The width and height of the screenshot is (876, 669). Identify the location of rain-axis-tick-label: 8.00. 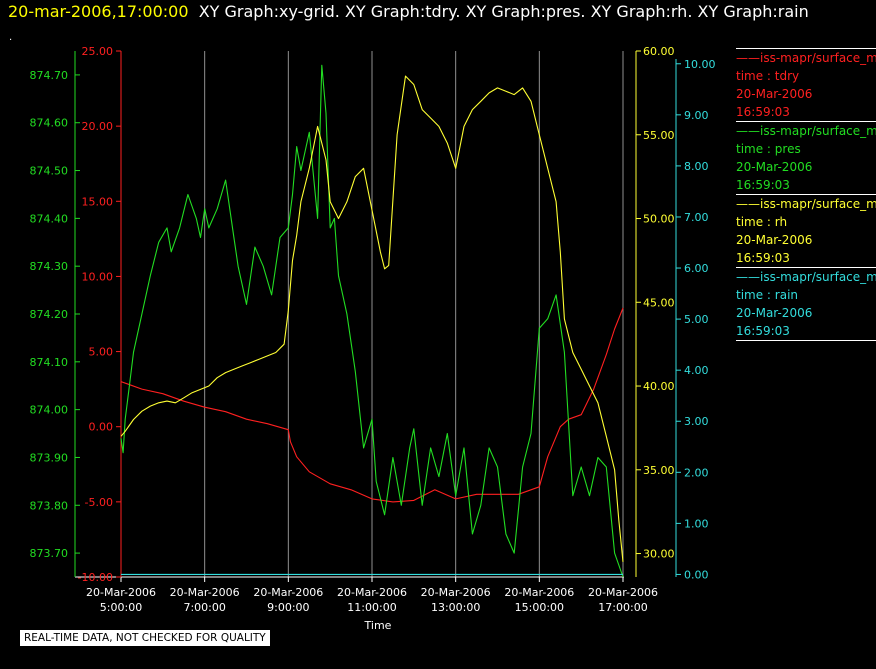
(696, 166).